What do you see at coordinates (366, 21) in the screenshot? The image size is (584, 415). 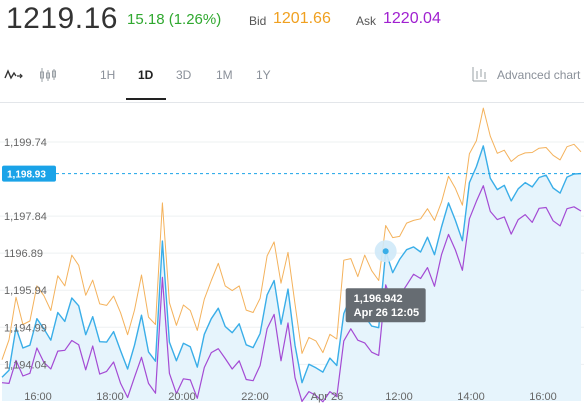 I see `ask-label: Ask` at bounding box center [366, 21].